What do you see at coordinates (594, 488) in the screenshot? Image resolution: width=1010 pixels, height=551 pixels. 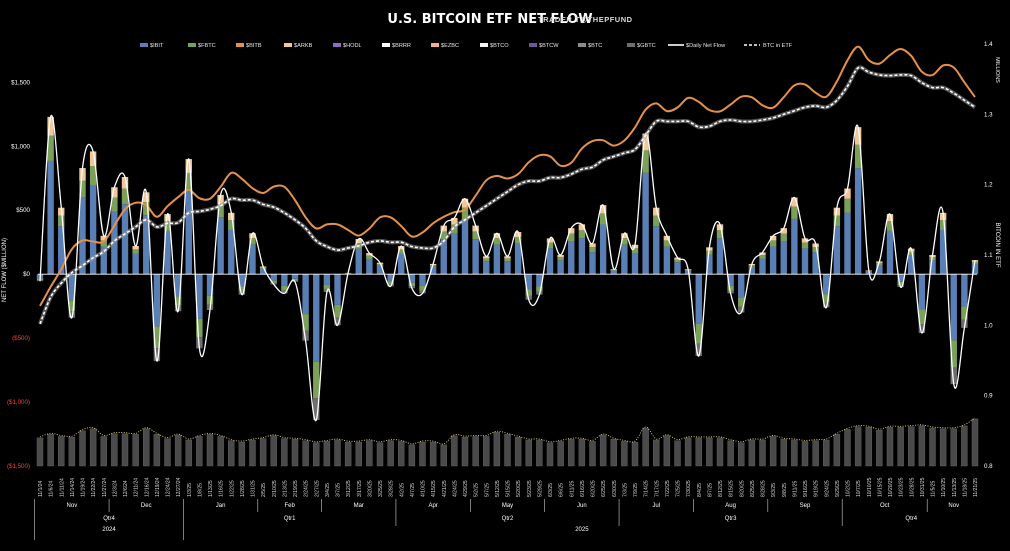 I see `x-tick-label-52: 6/20/25` at bounding box center [594, 488].